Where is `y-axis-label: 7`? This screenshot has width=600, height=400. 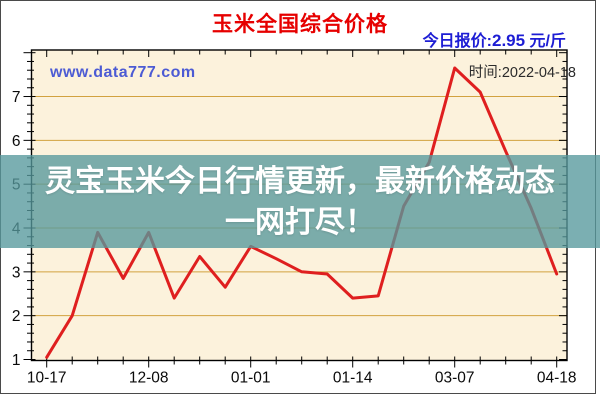 y-axis-label: 7 is located at coordinates (16, 97).